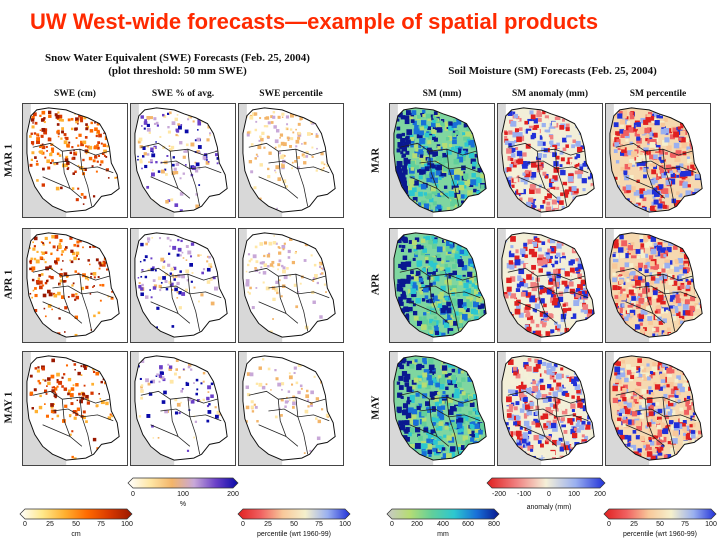 The height and width of the screenshot is (540, 720). What do you see at coordinates (524, 494) in the screenshot?
I see `tick-label: -100` at bounding box center [524, 494].